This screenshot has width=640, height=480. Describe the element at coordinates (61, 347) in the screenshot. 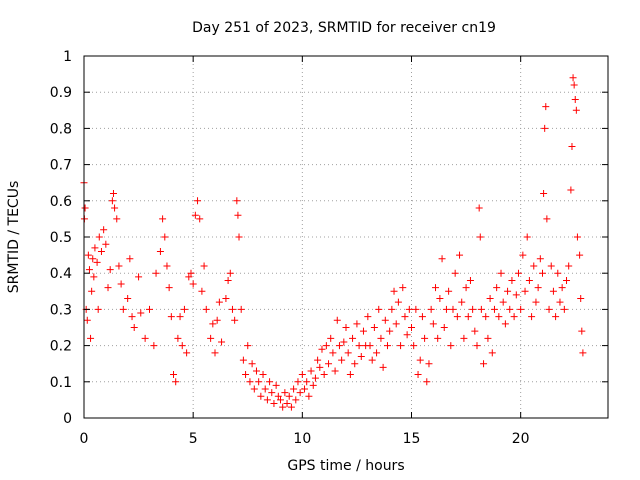

I see `y-tick-label: 0.2` at that location.